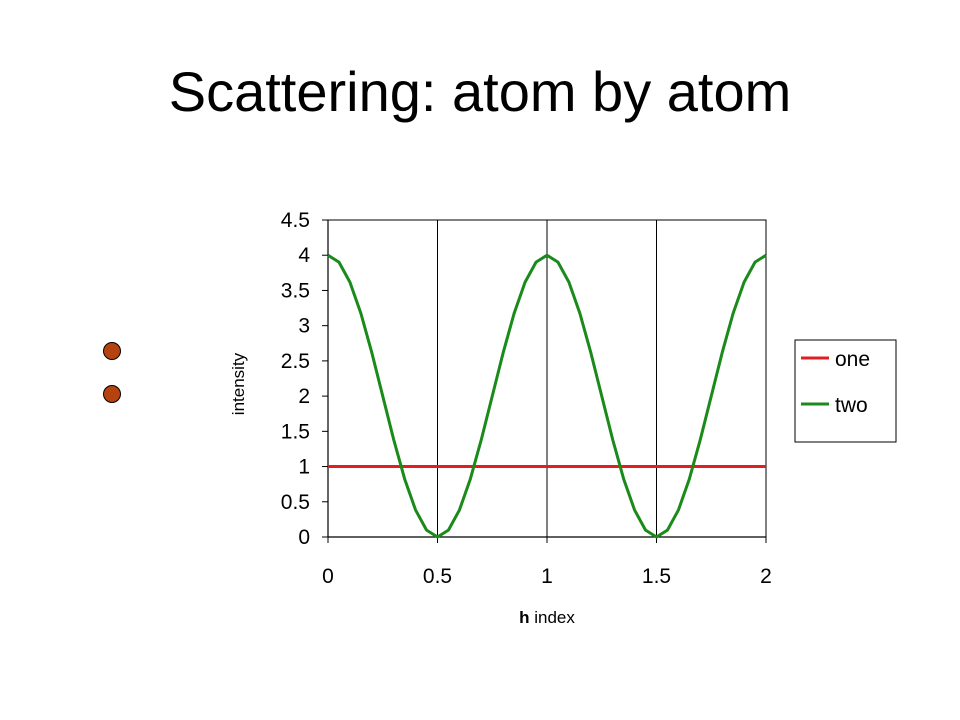 This screenshot has width=960, height=720. I want to click on y-tick-label-7: 3.5, so click(295, 290).